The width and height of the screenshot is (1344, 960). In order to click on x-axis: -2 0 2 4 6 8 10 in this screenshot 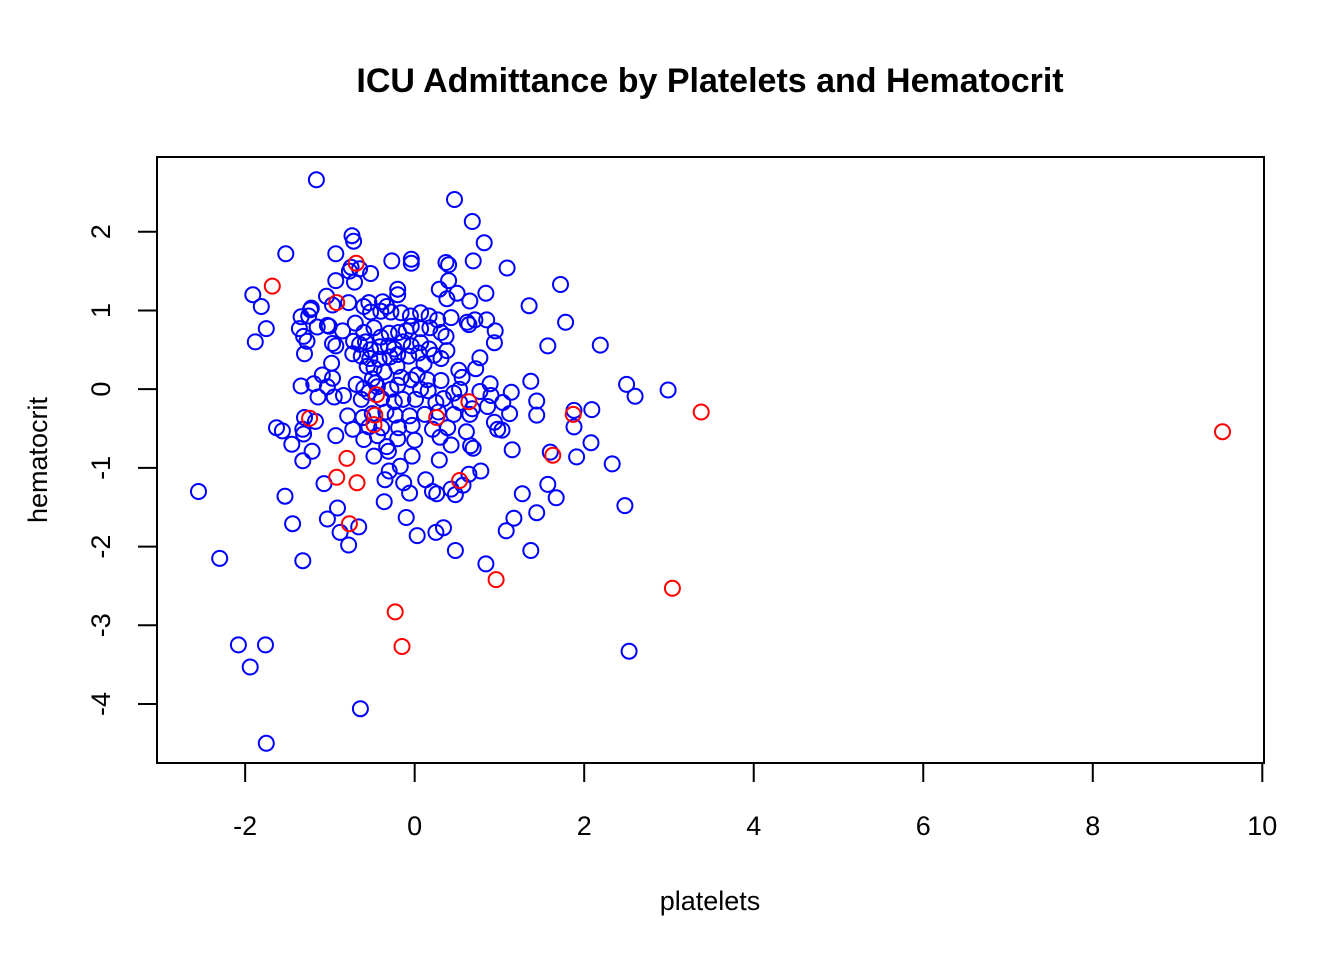, I will do `click(755, 801)`.